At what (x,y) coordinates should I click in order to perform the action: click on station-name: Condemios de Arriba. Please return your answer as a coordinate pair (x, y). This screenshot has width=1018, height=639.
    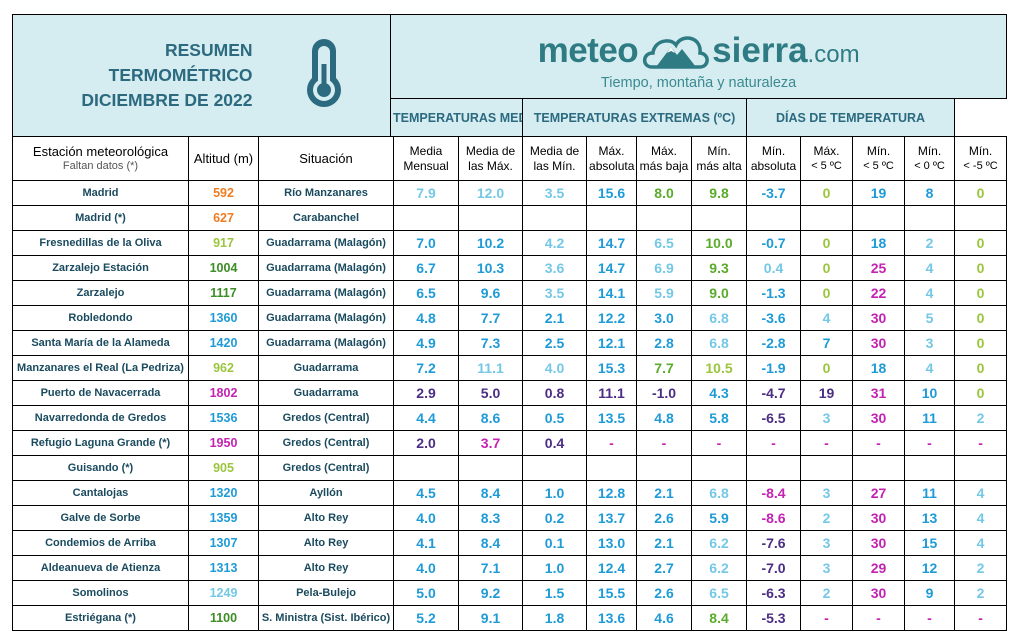
    Looking at the image, I should click on (100, 543).